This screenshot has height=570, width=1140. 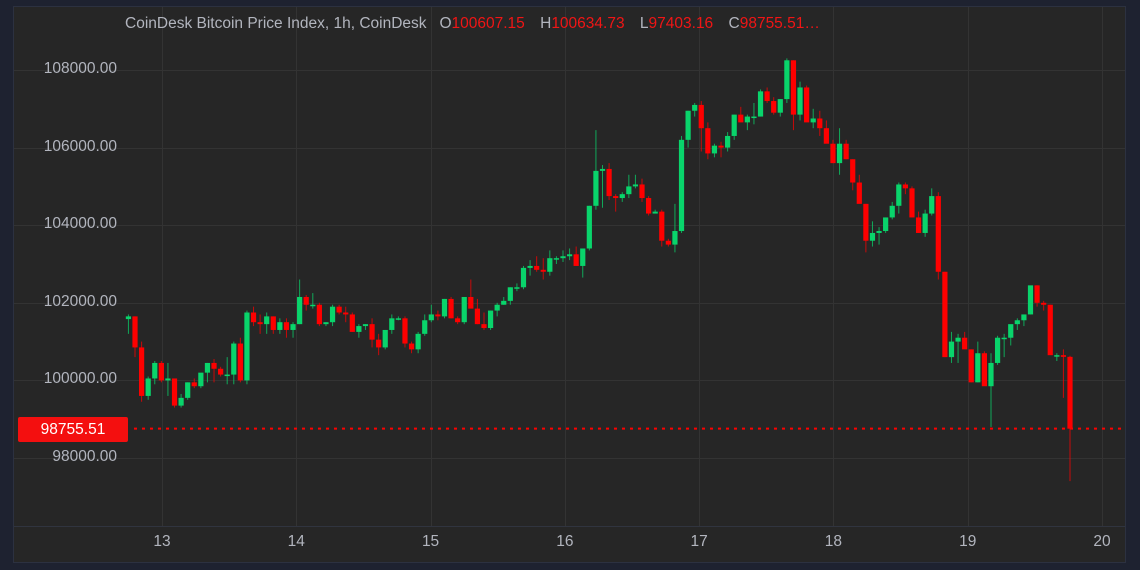 What do you see at coordinates (569, 545) in the screenshot?
I see `time-axis` at bounding box center [569, 545].